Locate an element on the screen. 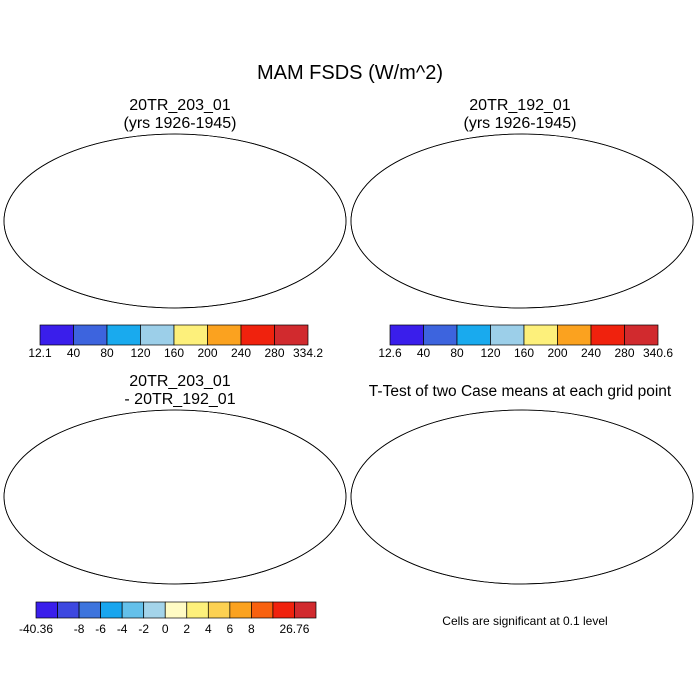 The image size is (700, 700). panel-title-case1-line2: (yrs 1926-1945) is located at coordinates (180, 123).